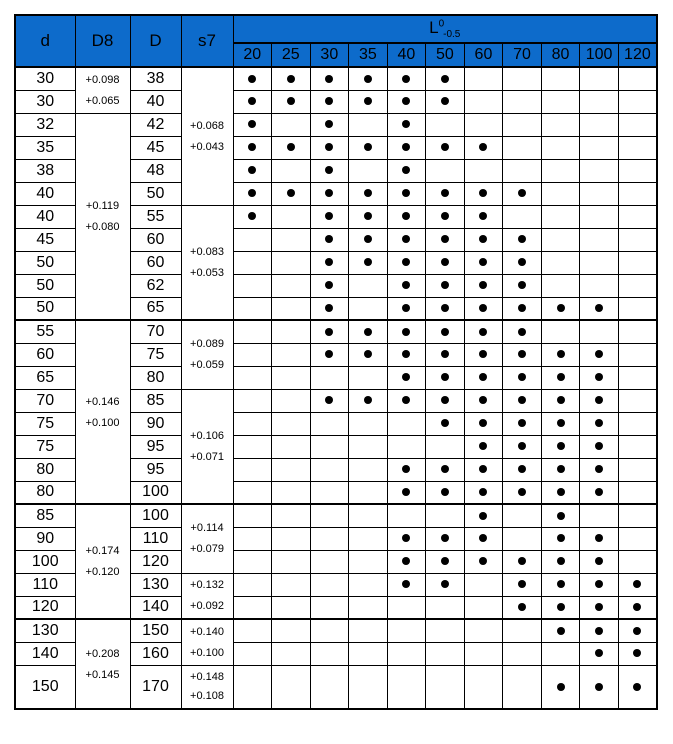 The height and width of the screenshot is (744, 673). I want to click on table-row: 30 40, so click(336, 101).